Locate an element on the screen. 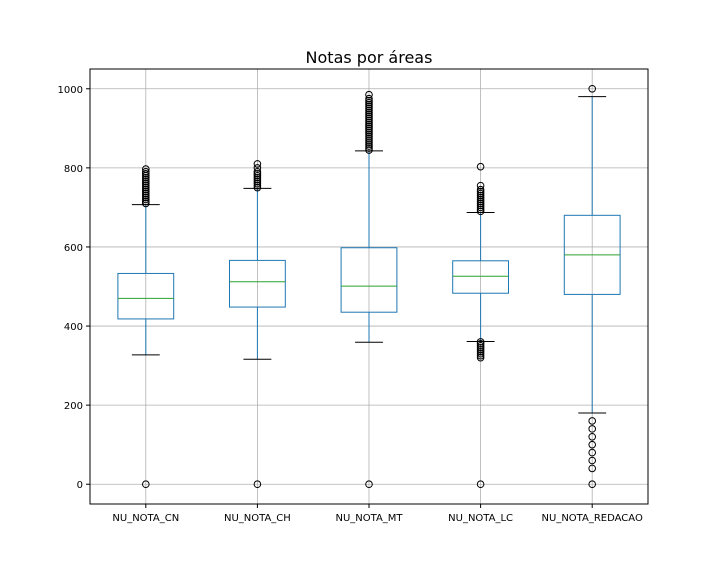  x-tick-label: NU_NOTA_REDACAO is located at coordinates (592, 518).